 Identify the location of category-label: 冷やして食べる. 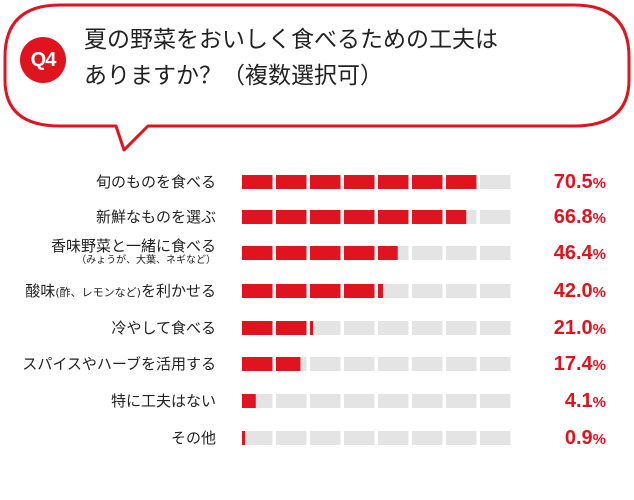
(163, 328).